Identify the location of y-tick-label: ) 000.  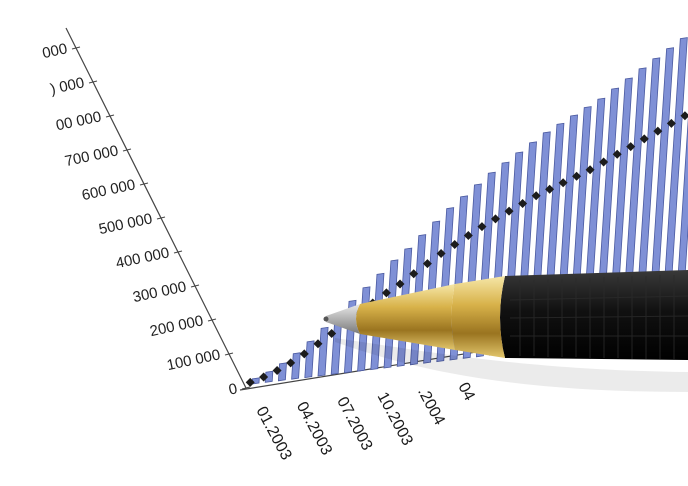
(67, 86).